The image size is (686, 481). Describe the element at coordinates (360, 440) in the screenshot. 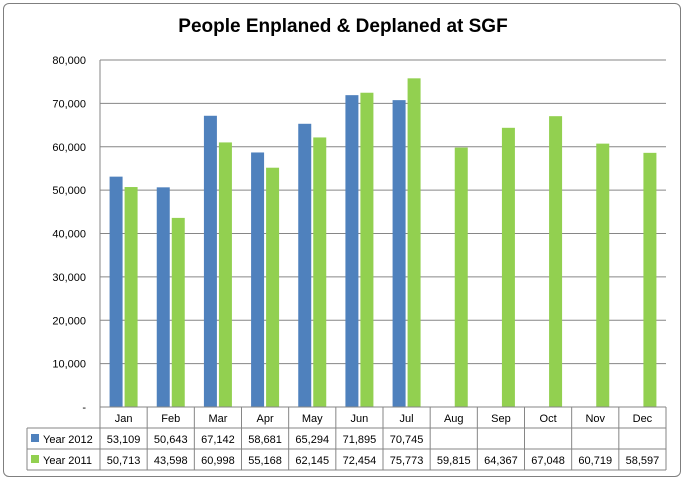

I see `data-cell: 71,895` at that location.